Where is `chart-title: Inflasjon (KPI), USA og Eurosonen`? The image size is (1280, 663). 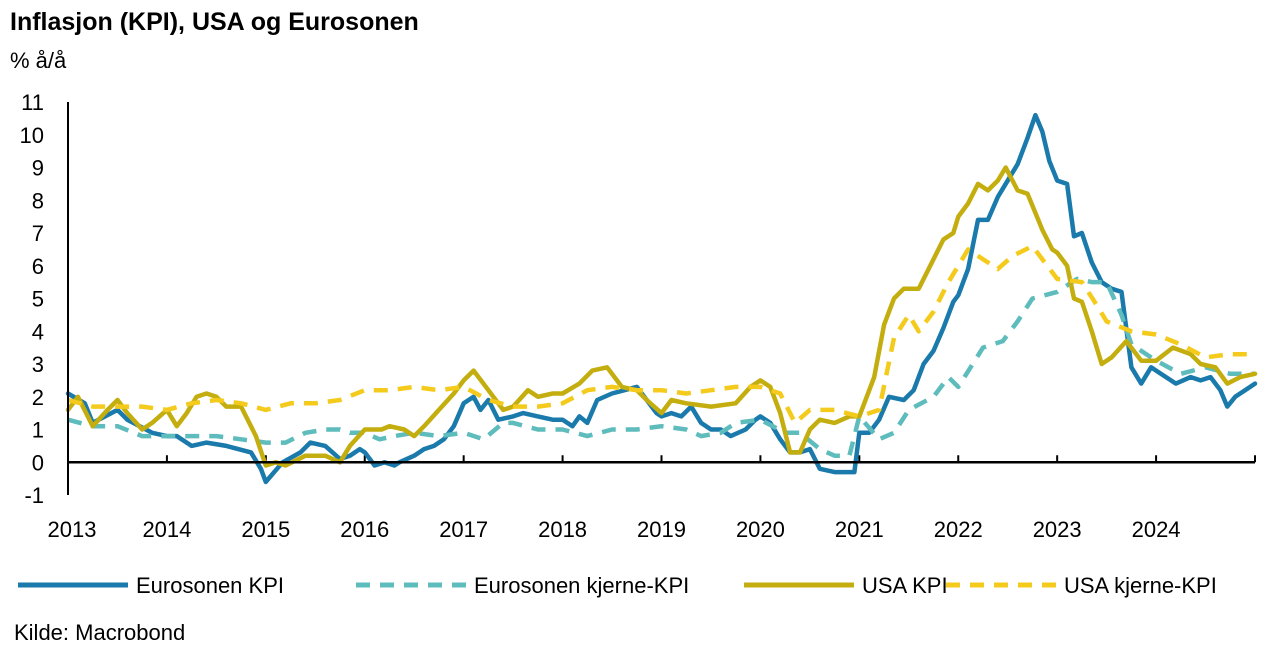
chart-title: Inflasjon (KPI), USA og Eurosonen is located at coordinates (214, 22).